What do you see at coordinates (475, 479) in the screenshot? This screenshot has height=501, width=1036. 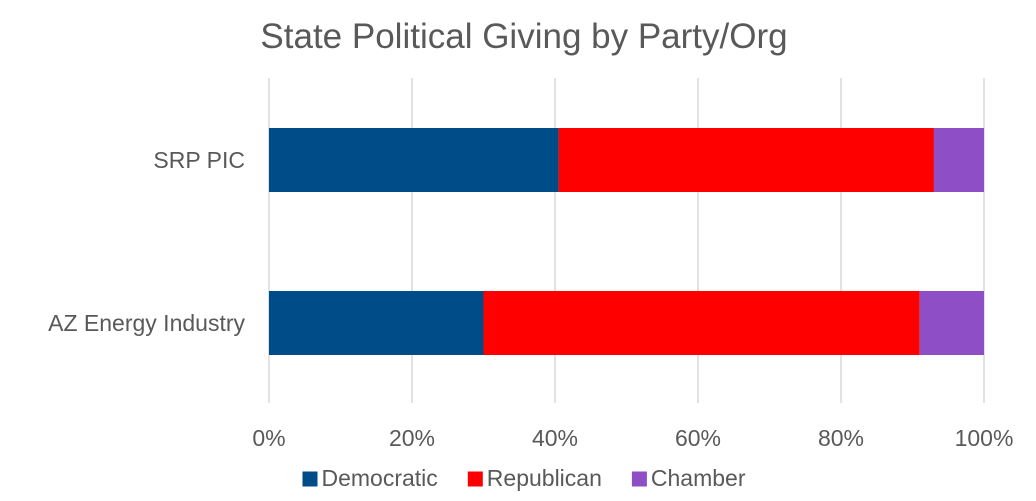 I see `legend-swatch-republican` at bounding box center [475, 479].